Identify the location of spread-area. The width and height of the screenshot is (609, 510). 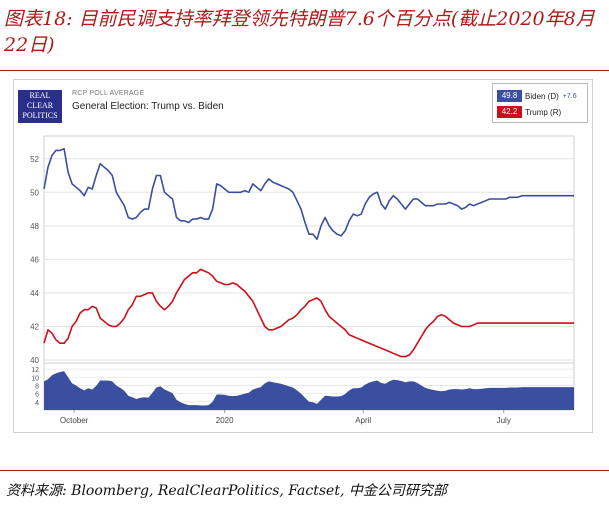
(309, 390).